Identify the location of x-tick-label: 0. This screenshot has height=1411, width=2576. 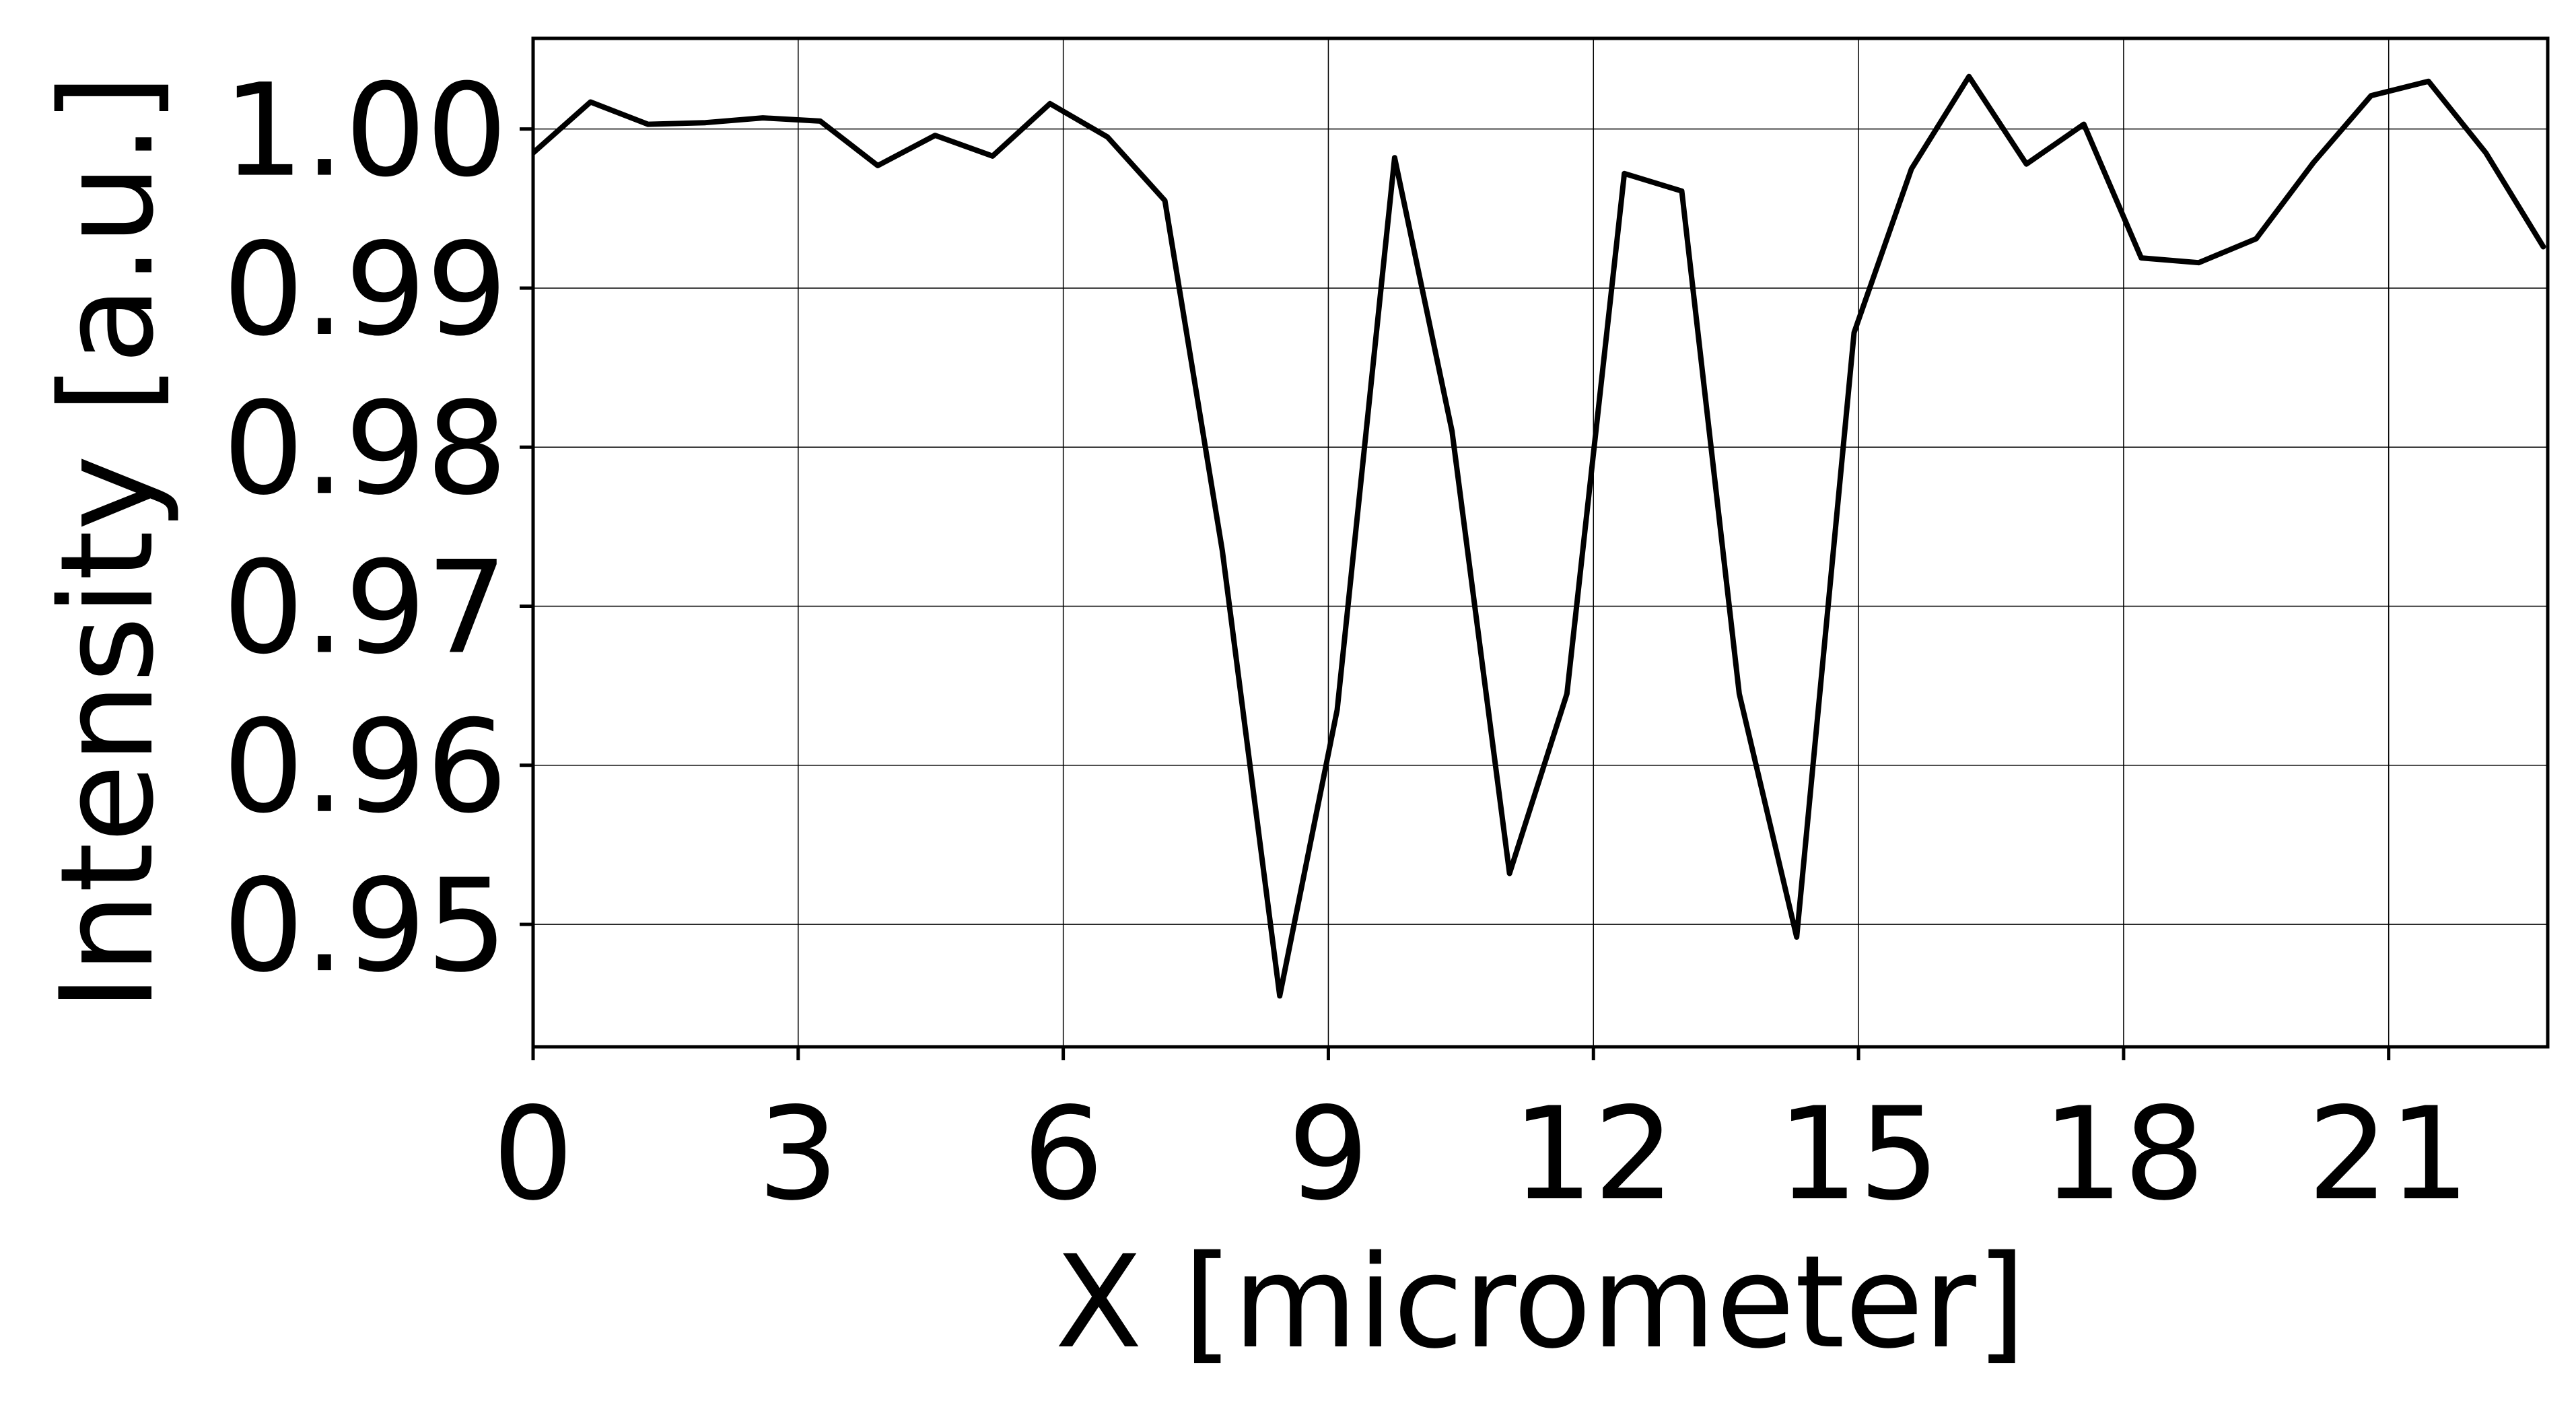
(533, 1154).